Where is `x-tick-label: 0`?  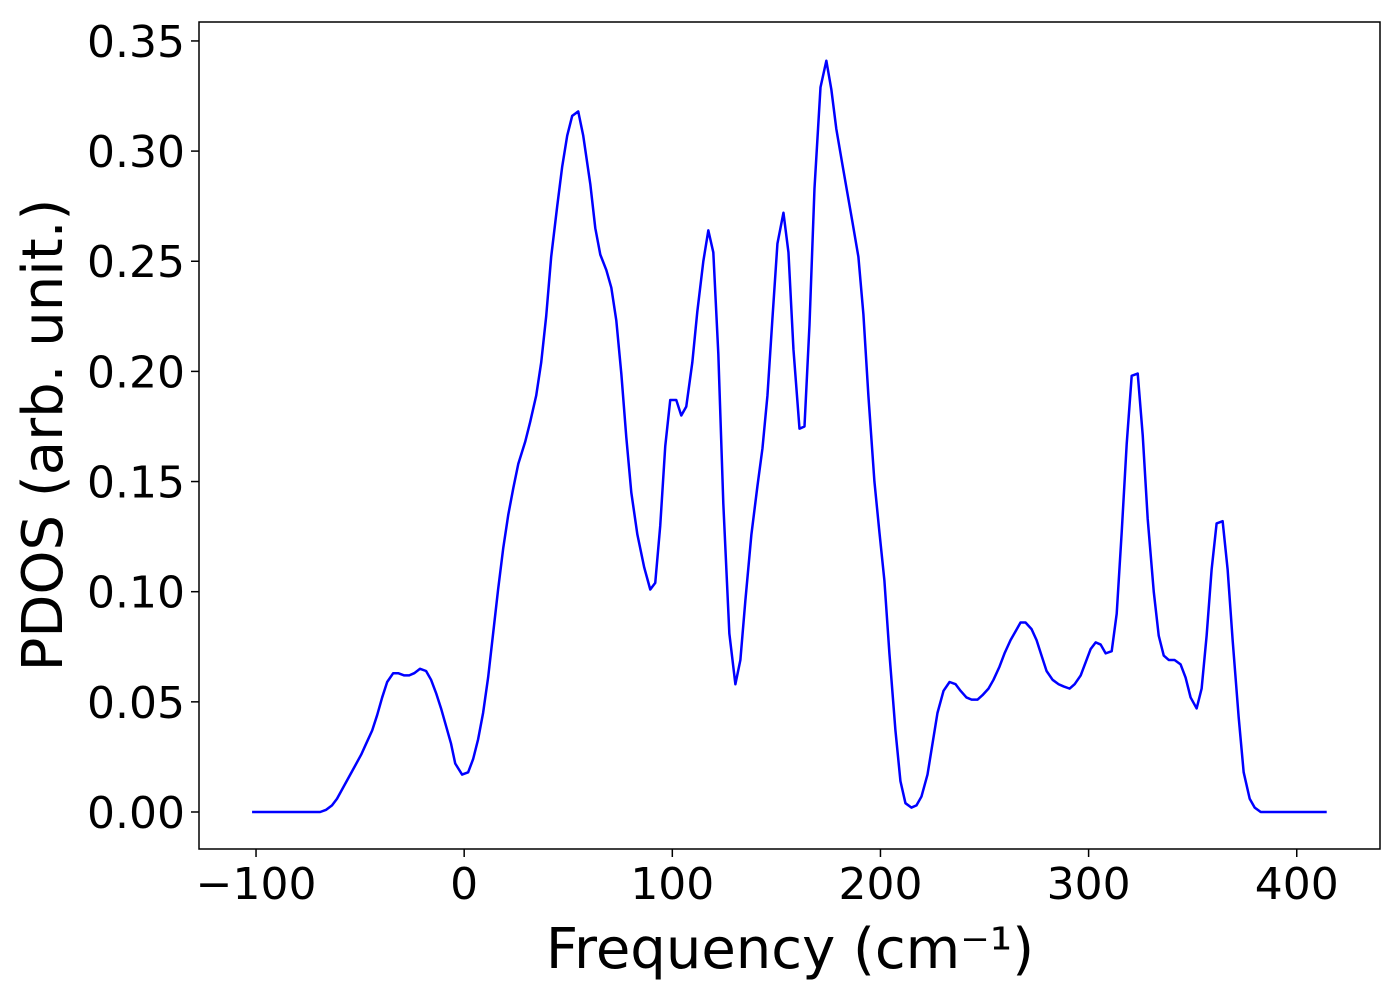 x-tick-label: 0 is located at coordinates (464, 884).